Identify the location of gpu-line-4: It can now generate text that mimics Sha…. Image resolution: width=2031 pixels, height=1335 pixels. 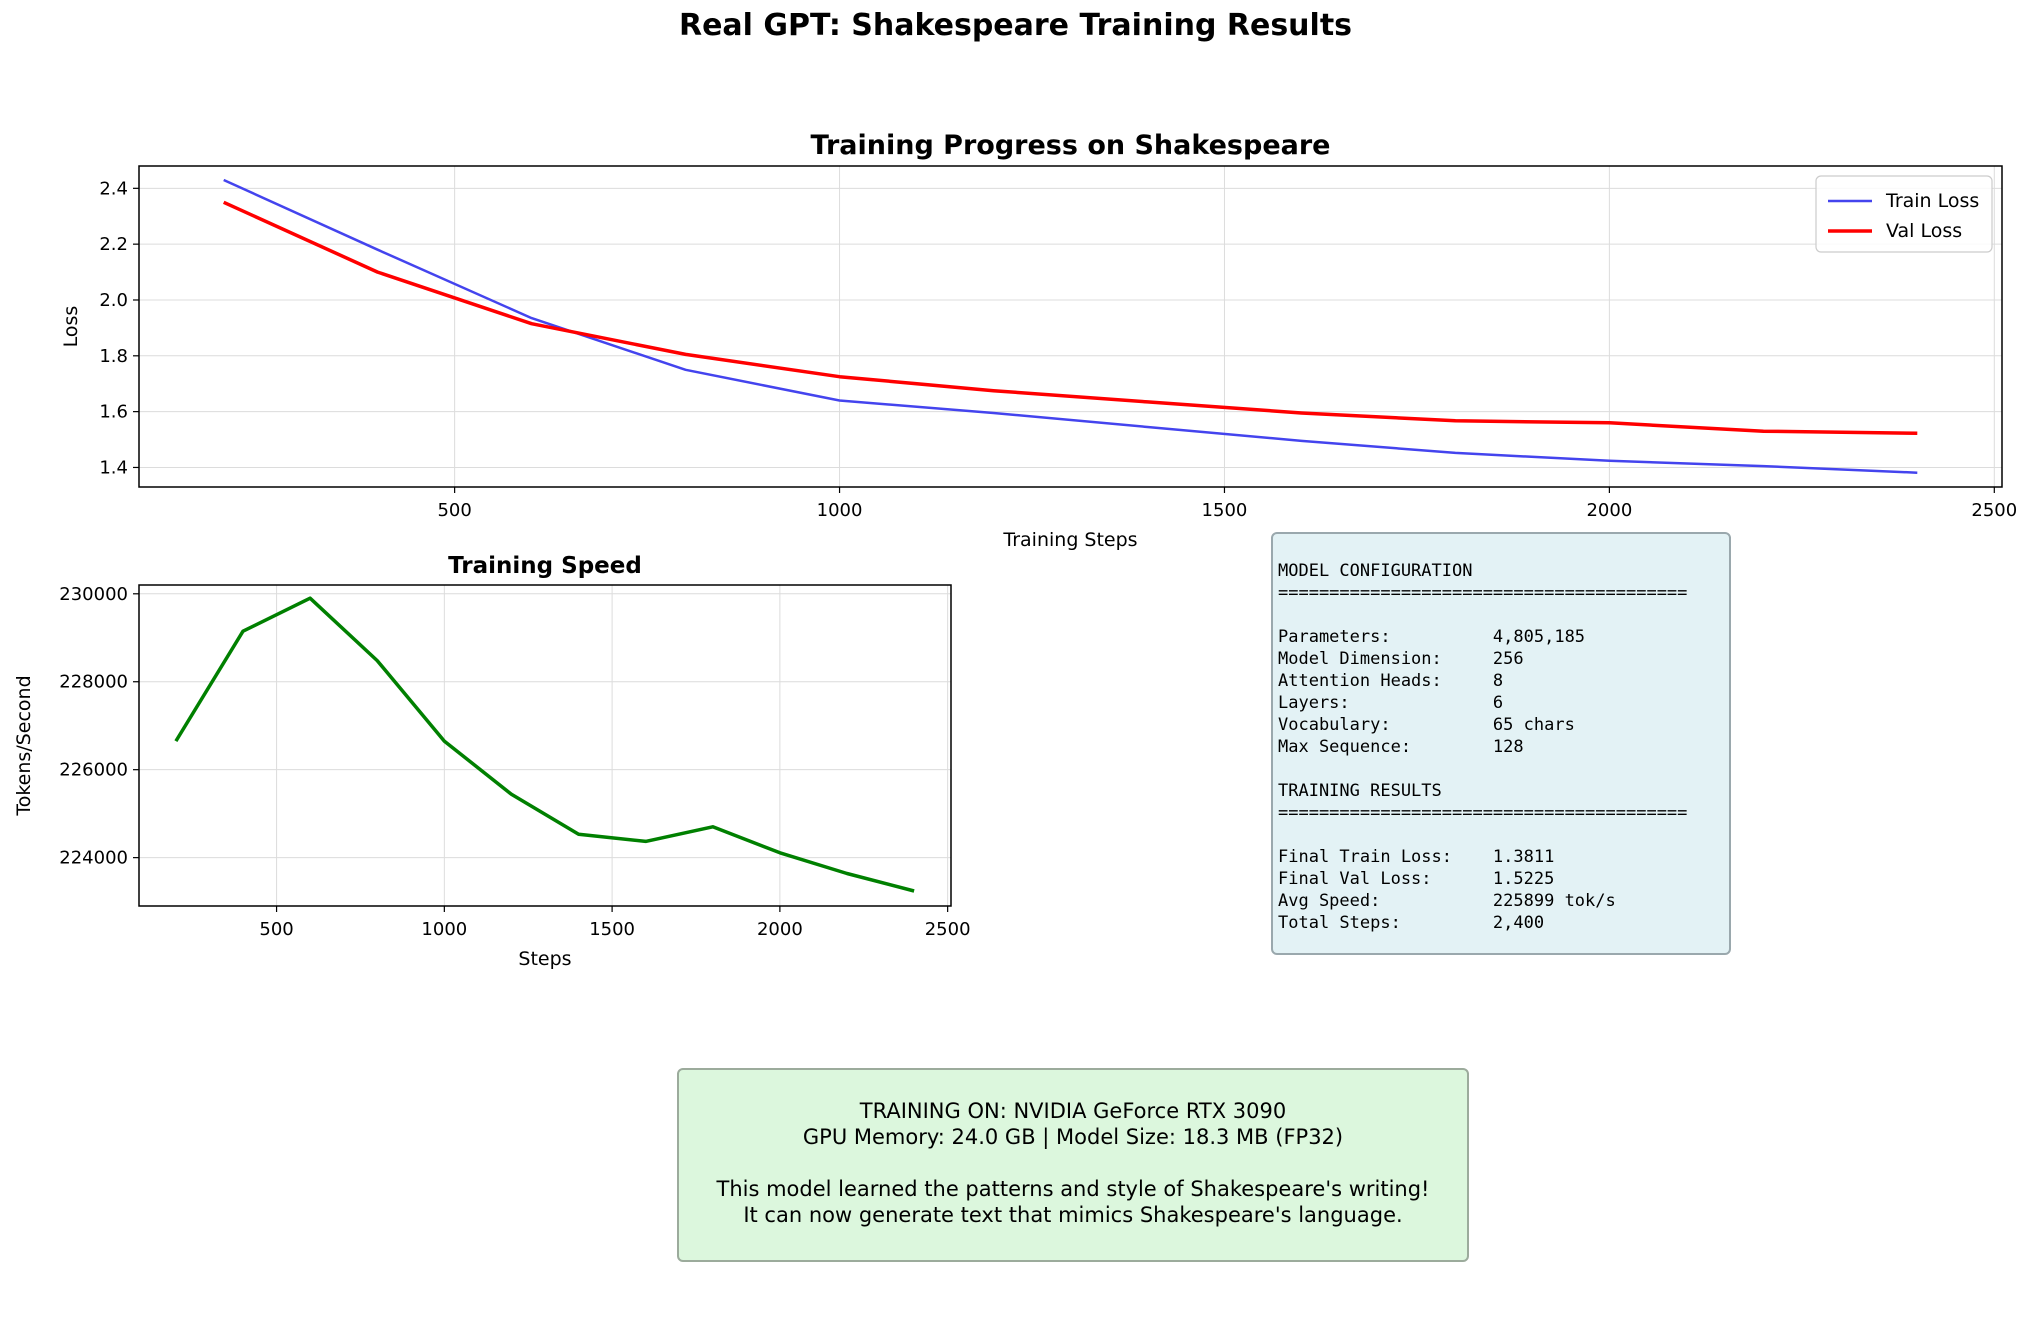
(1073, 1215).